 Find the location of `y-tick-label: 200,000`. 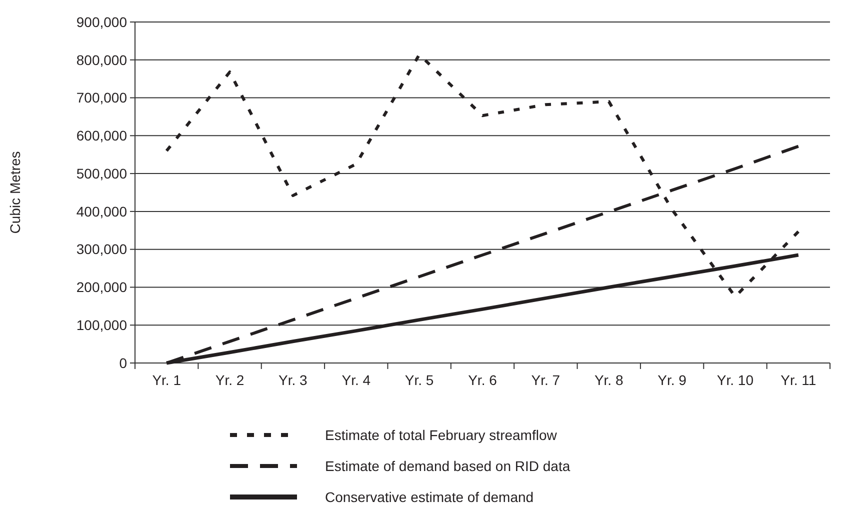

y-tick-label: 200,000 is located at coordinates (102, 287).